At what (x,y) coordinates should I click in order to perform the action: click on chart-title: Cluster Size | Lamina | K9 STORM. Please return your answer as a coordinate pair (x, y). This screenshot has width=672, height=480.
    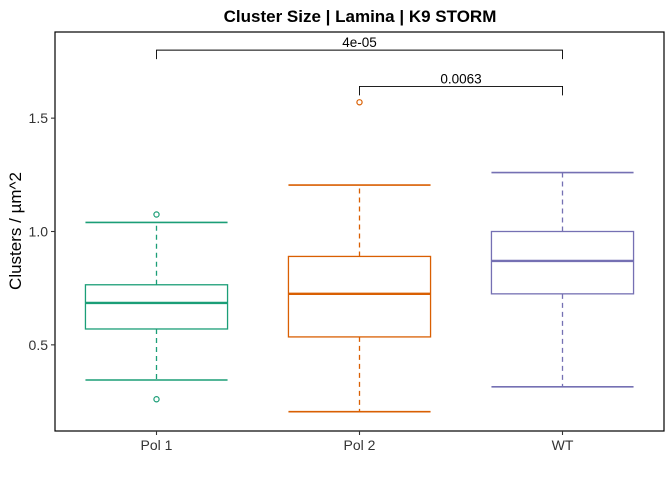
    Looking at the image, I should click on (360, 16).